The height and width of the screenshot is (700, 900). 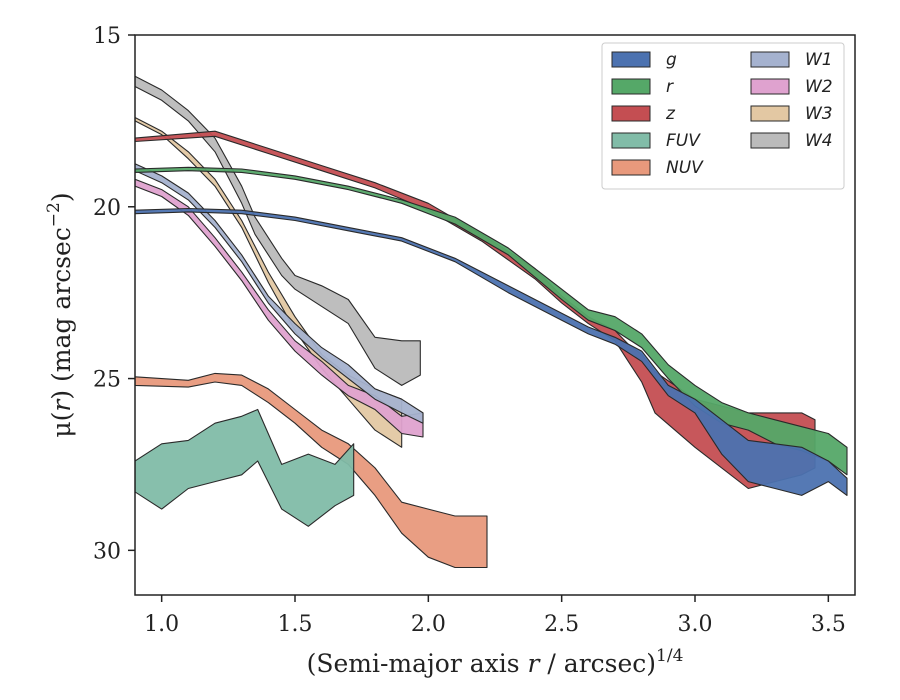 I want to click on legend-label: g, so click(x=671, y=60).